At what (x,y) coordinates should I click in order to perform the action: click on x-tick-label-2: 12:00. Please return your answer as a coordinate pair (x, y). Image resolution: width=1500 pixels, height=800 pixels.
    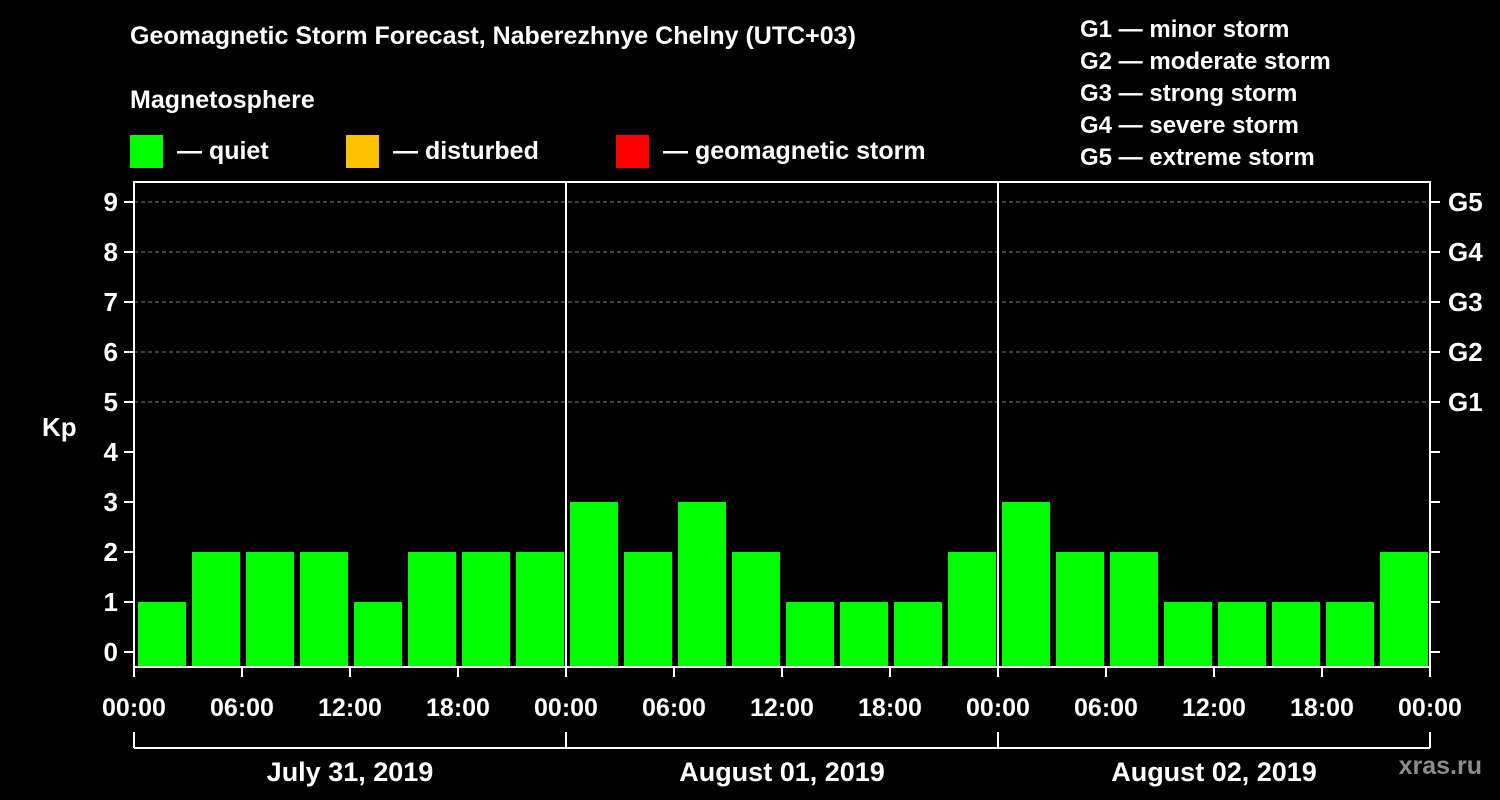
    Looking at the image, I should click on (350, 708).